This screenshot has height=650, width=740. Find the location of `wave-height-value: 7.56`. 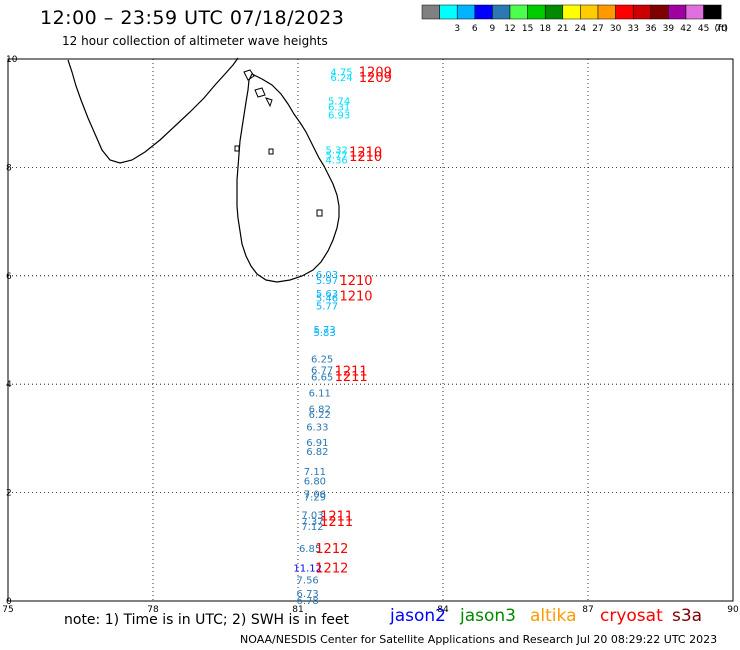

wave-height-value: 7.56 is located at coordinates (308, 580).